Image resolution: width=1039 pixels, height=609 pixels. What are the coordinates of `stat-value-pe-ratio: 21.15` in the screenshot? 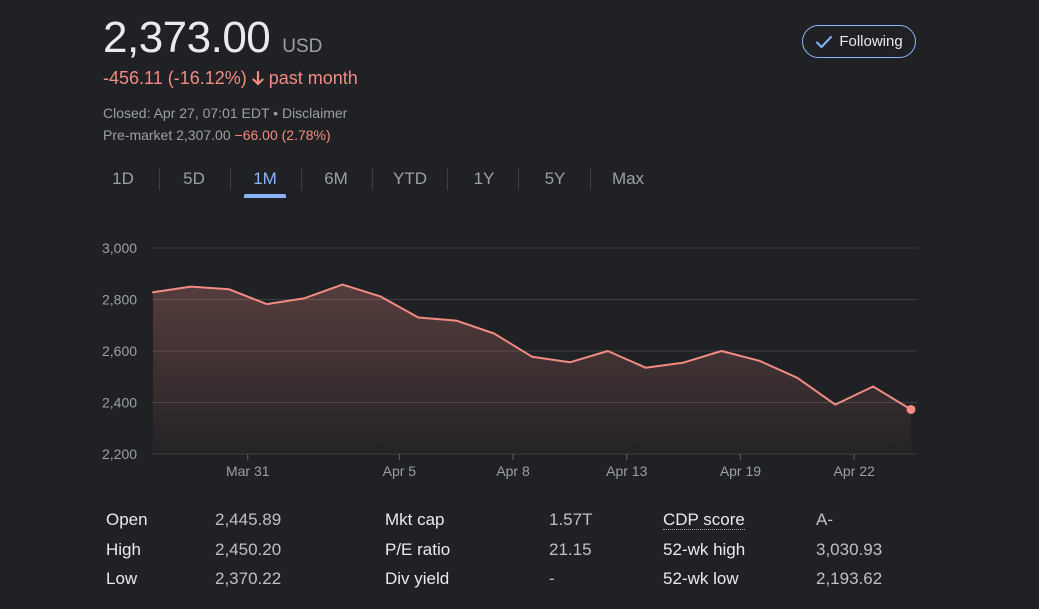 It's located at (570, 549).